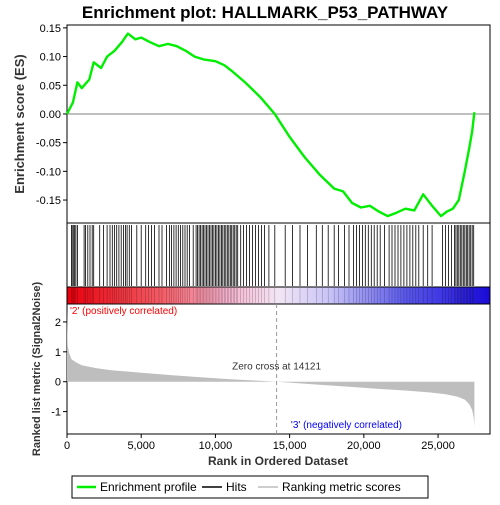 The width and height of the screenshot is (500, 505). Describe the element at coordinates (148, 487) in the screenshot. I see `legend-entry-enrichment-profile: Enrichment profile` at that location.